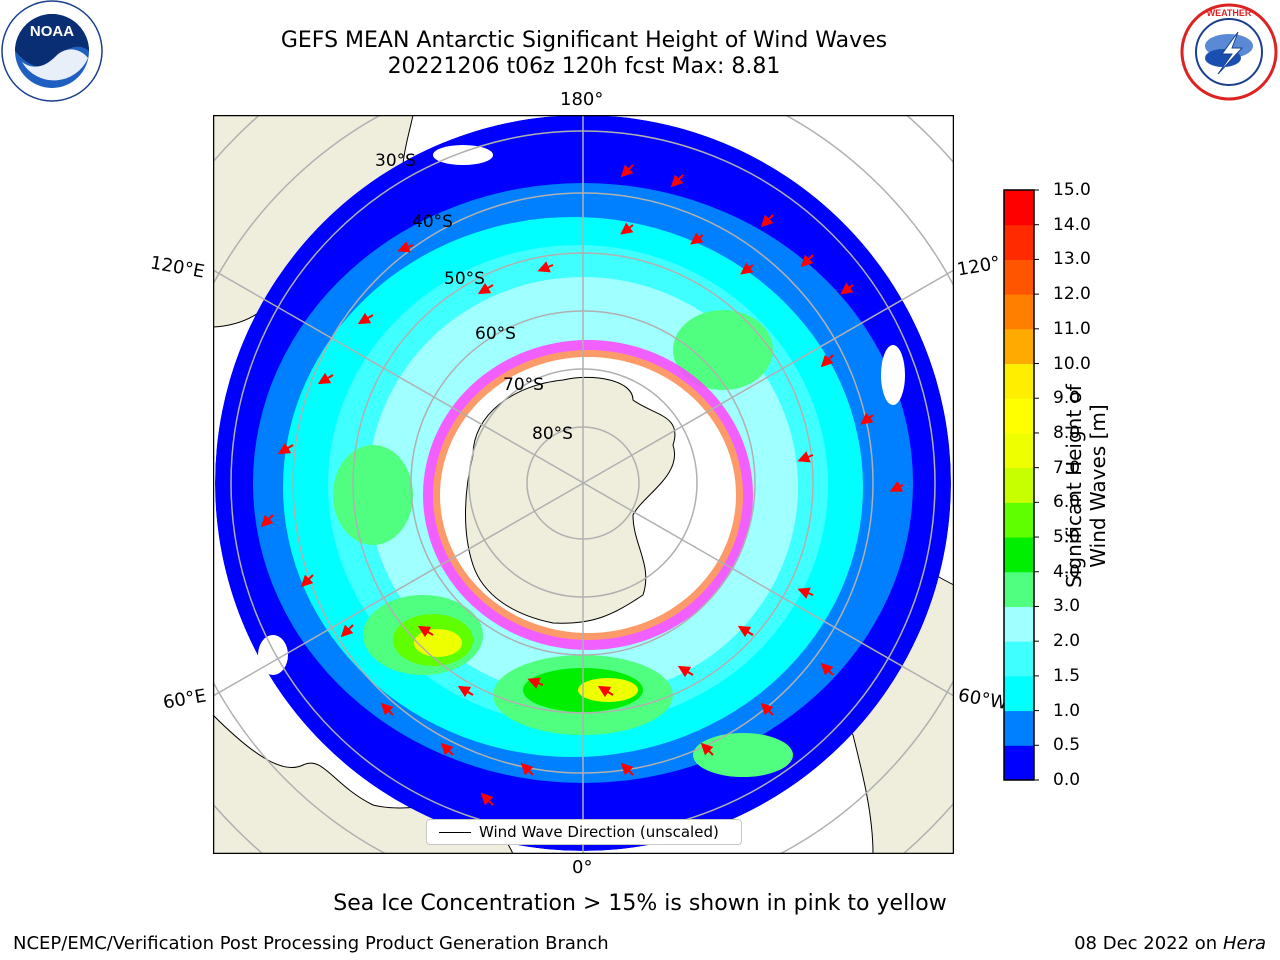 The image size is (1280, 960). What do you see at coordinates (52, 51) in the screenshot?
I see `noaa-logo: NOAA` at bounding box center [52, 51].